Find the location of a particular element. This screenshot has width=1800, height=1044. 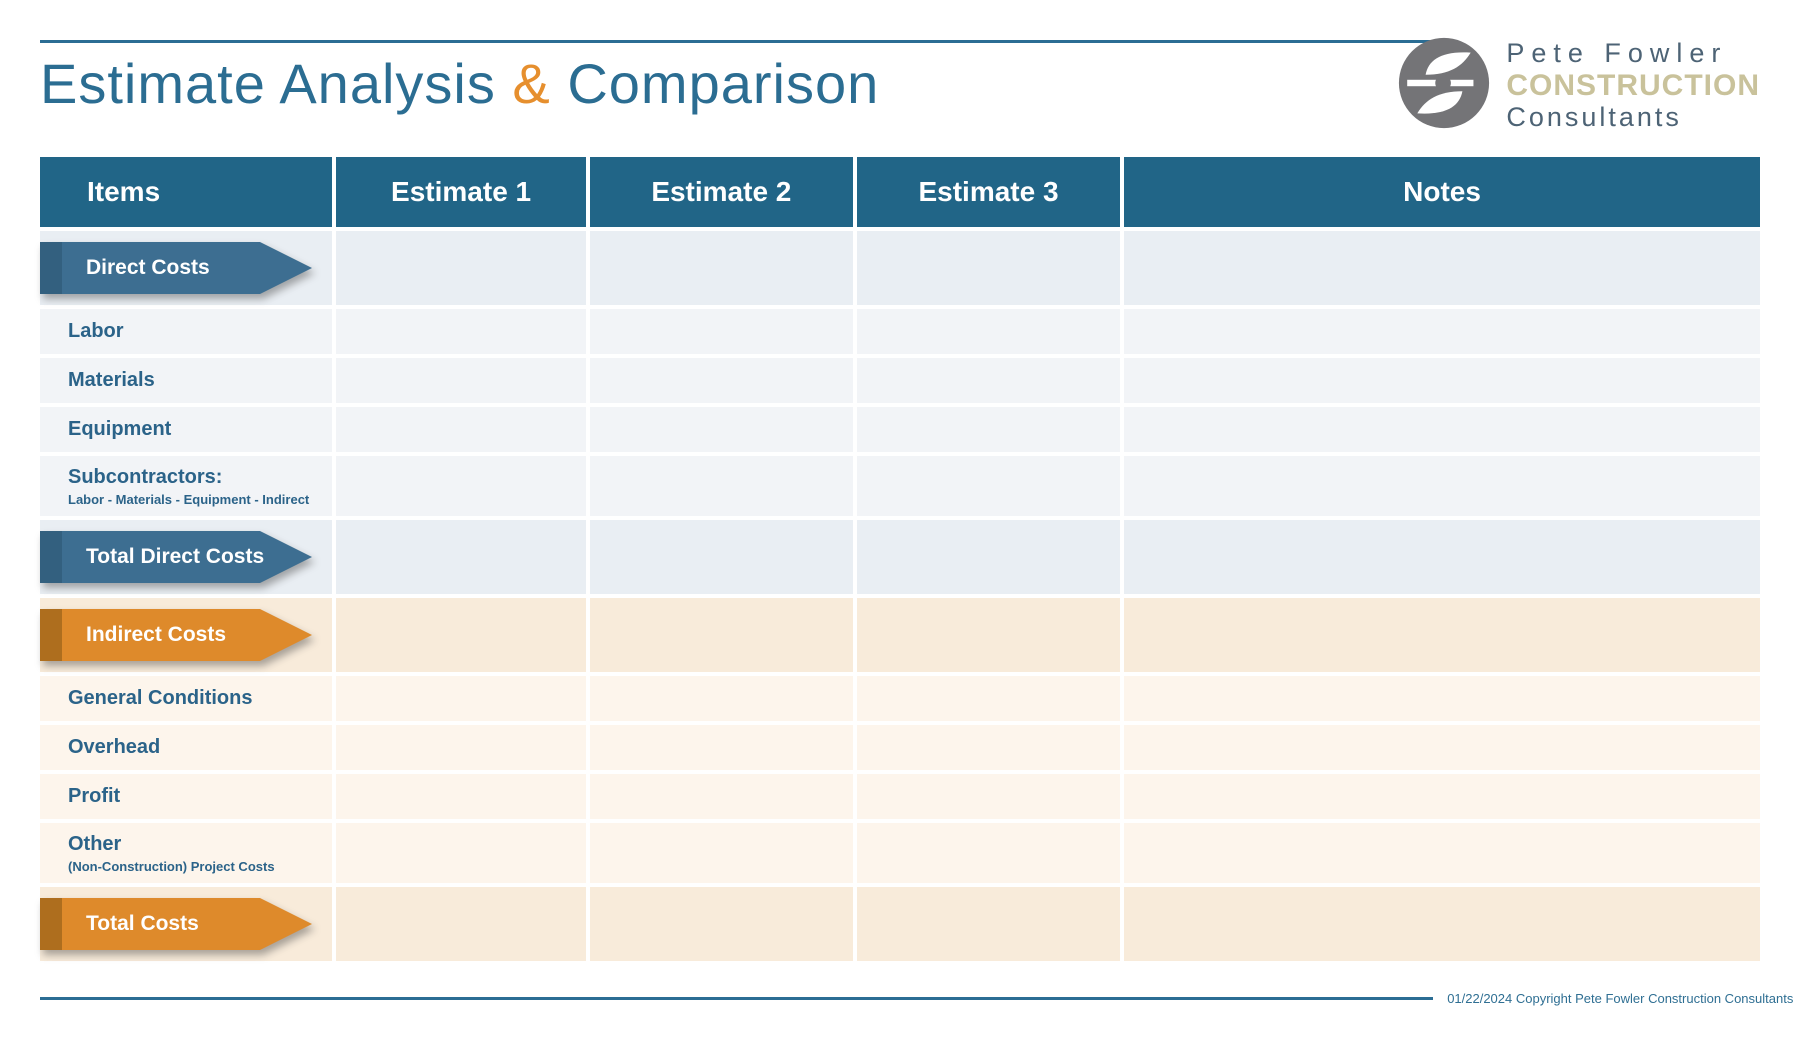

arrow-shape: Indirect Costs is located at coordinates (176, 635).